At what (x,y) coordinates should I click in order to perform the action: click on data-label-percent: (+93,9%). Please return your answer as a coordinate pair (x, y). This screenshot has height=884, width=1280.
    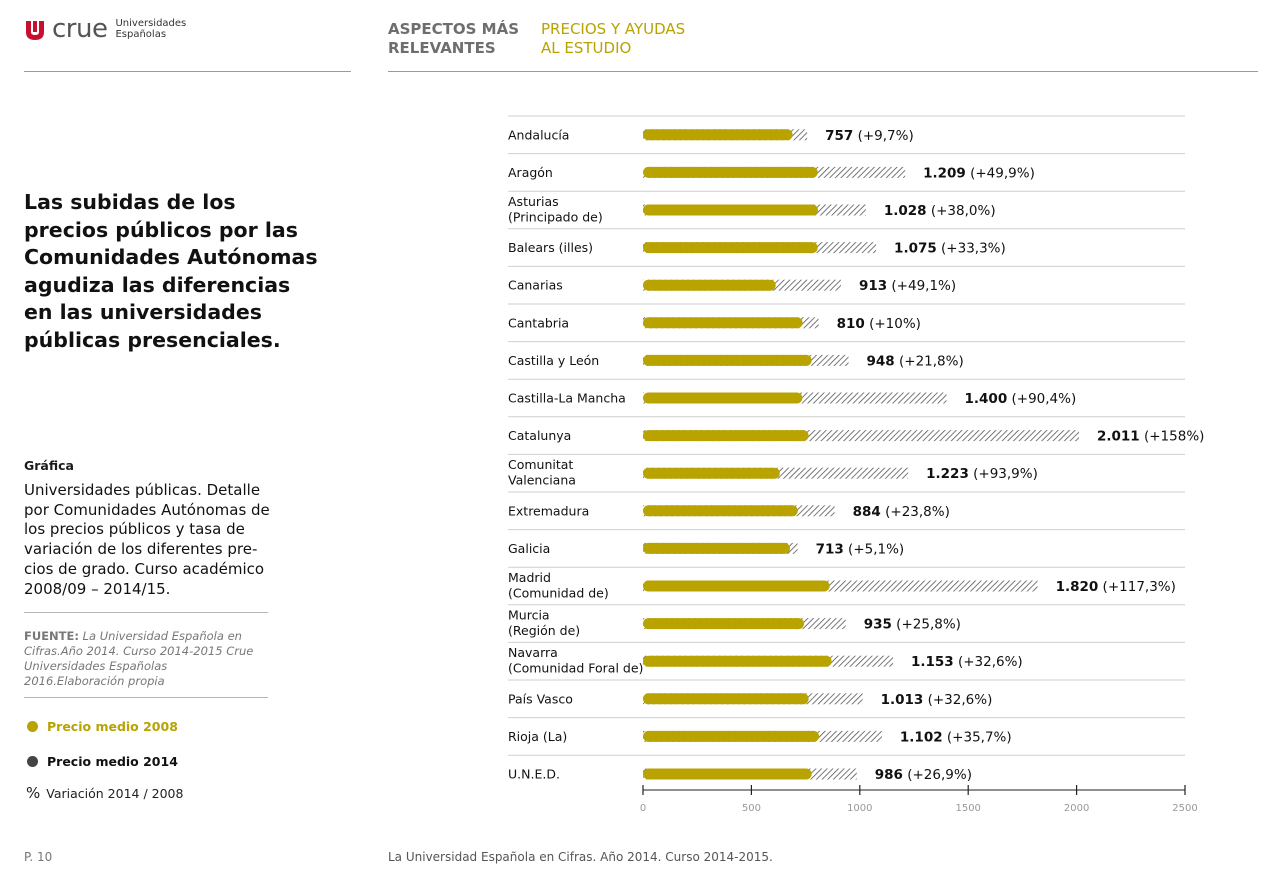
    Looking at the image, I should click on (1003, 474).